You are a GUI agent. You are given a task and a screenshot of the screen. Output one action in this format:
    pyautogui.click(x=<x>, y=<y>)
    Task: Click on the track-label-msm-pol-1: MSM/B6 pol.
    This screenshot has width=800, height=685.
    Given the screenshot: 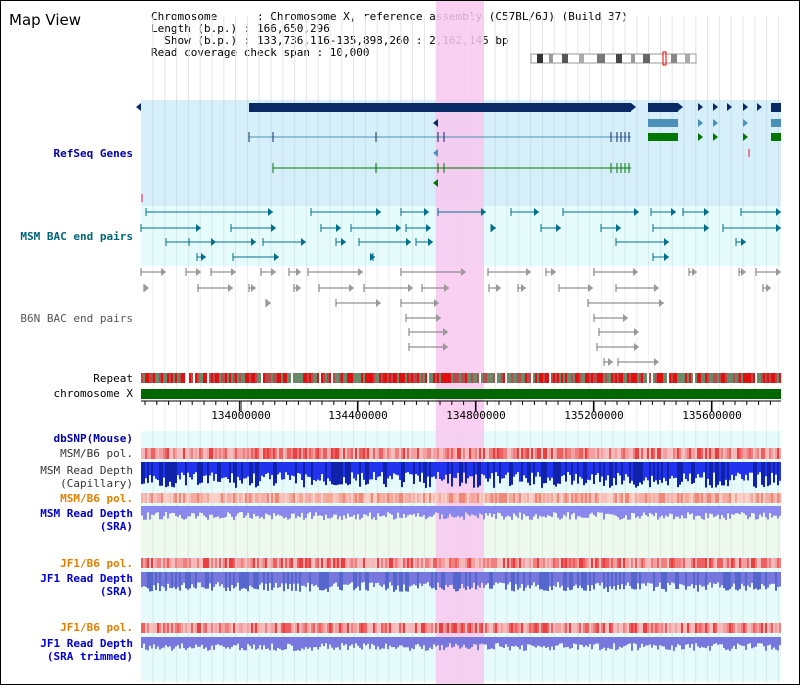 What is the action you would take?
    pyautogui.click(x=96, y=453)
    